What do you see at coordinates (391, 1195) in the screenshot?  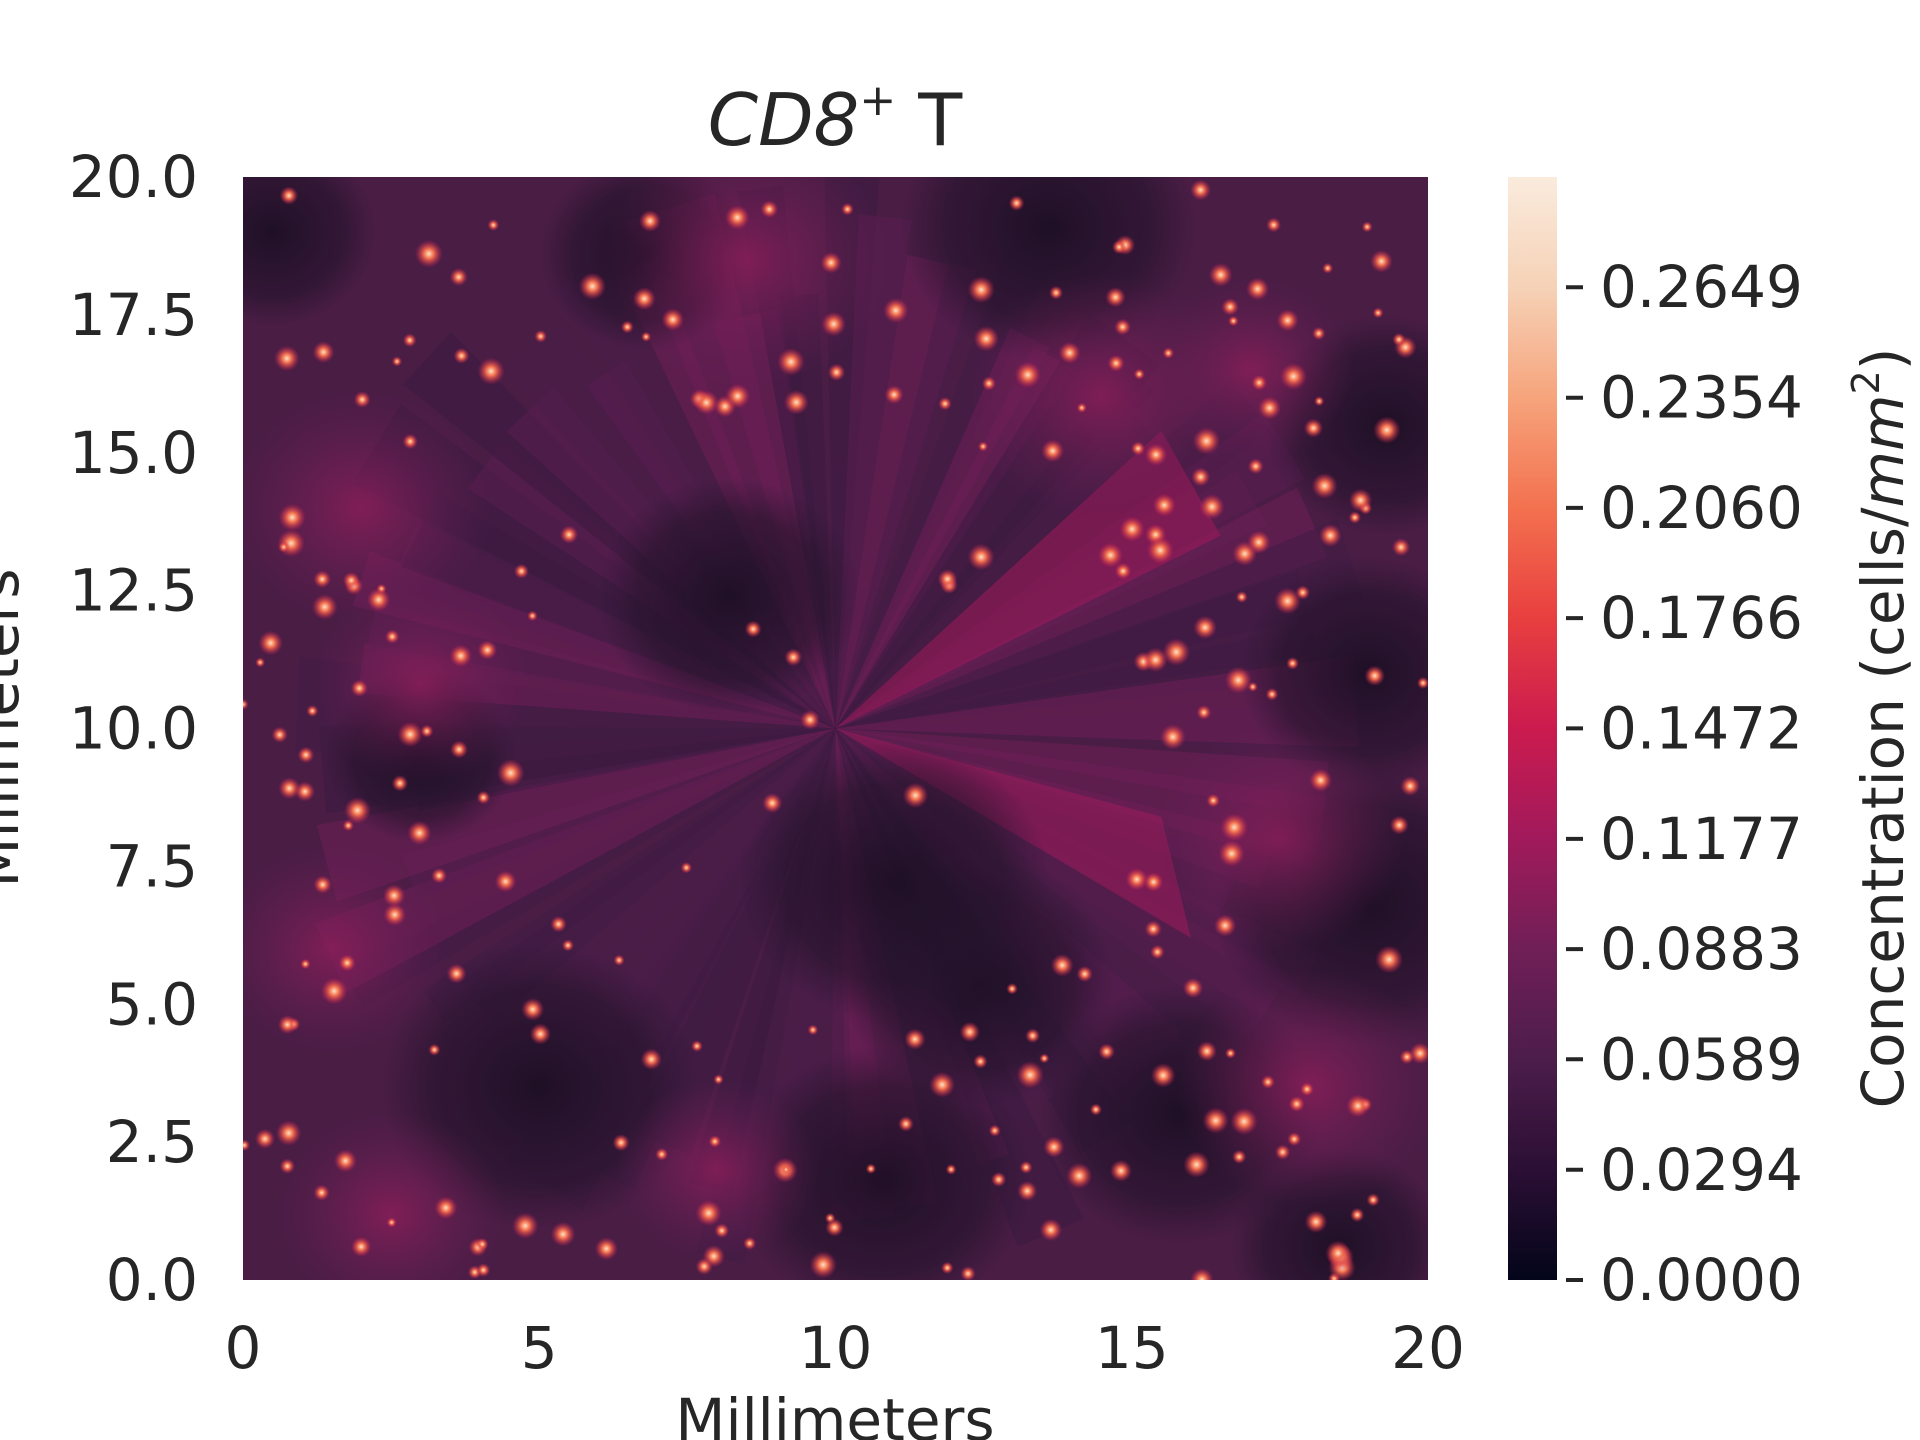 I see `heatmap-high-region` at bounding box center [391, 1195].